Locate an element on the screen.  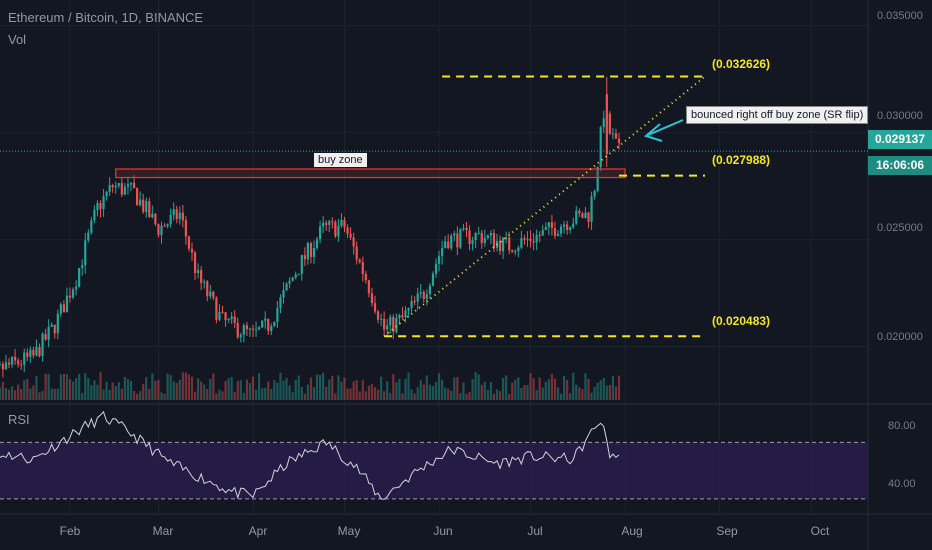
volume-bars is located at coordinates (310, 386).